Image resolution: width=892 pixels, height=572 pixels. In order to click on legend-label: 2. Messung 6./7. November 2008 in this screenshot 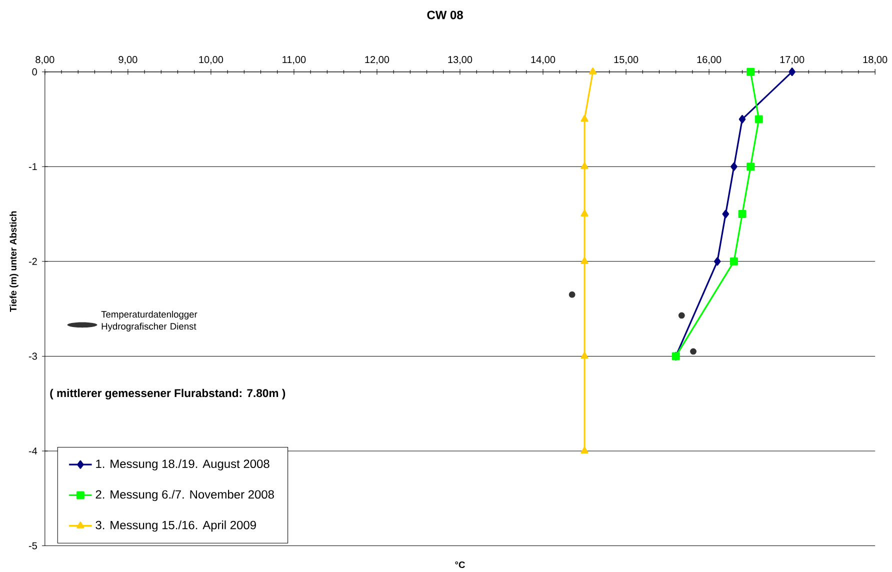, I will do `click(185, 495)`.